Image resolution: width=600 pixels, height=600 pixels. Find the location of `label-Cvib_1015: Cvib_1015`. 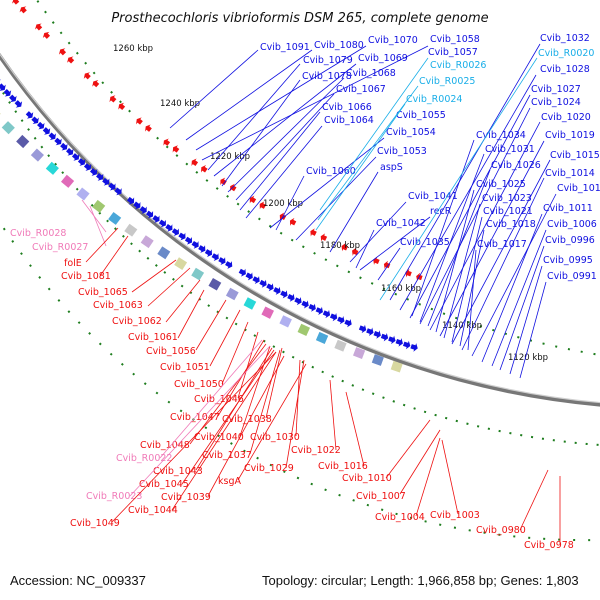

label-Cvib_1015: Cvib_1015 is located at coordinates (575, 155).